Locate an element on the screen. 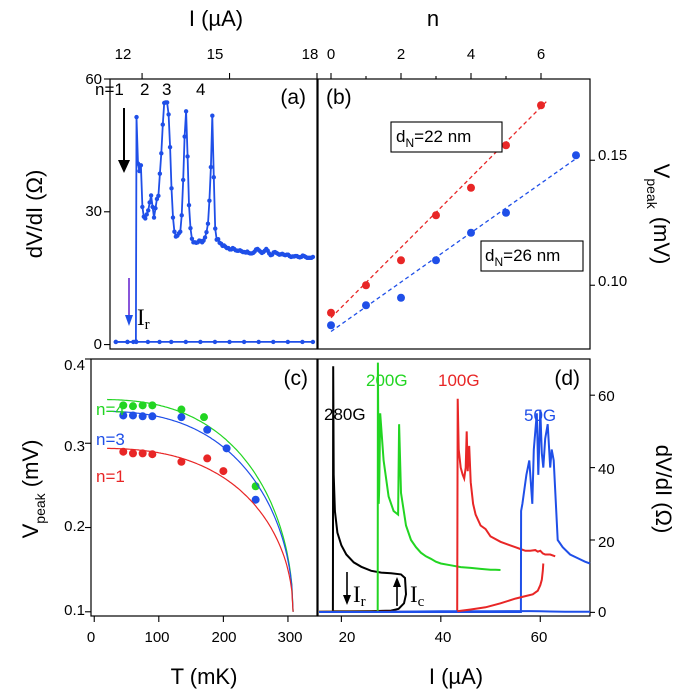 The image size is (688, 698). panel-b-label: (b) is located at coordinates (339, 97).